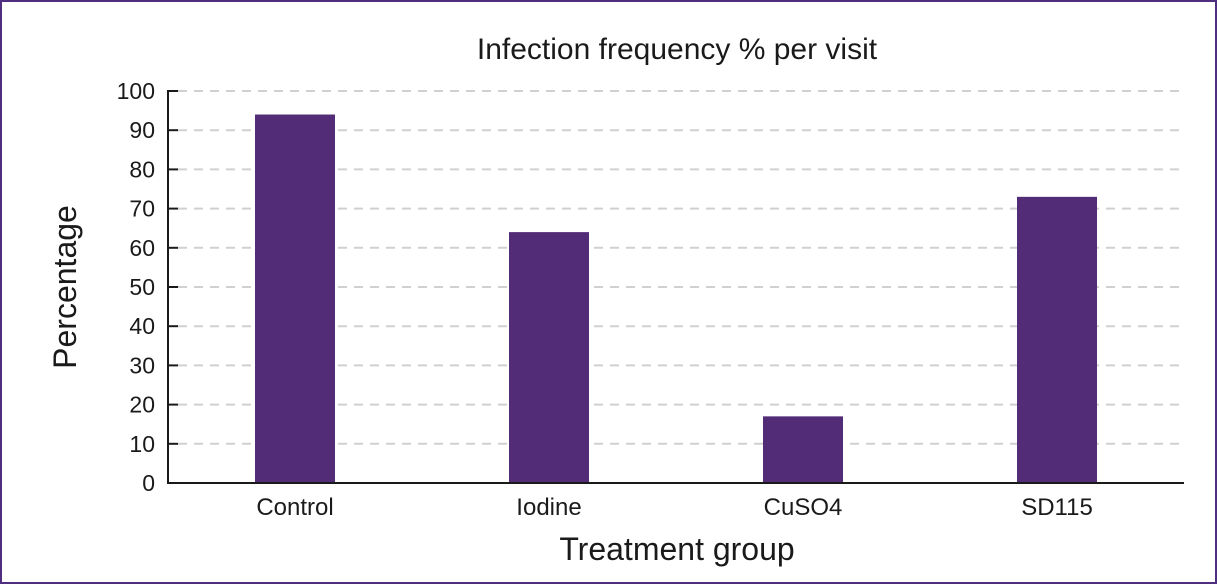 The image size is (1217, 586). I want to click on x-tick-label-sd115: SD115, so click(1057, 507).